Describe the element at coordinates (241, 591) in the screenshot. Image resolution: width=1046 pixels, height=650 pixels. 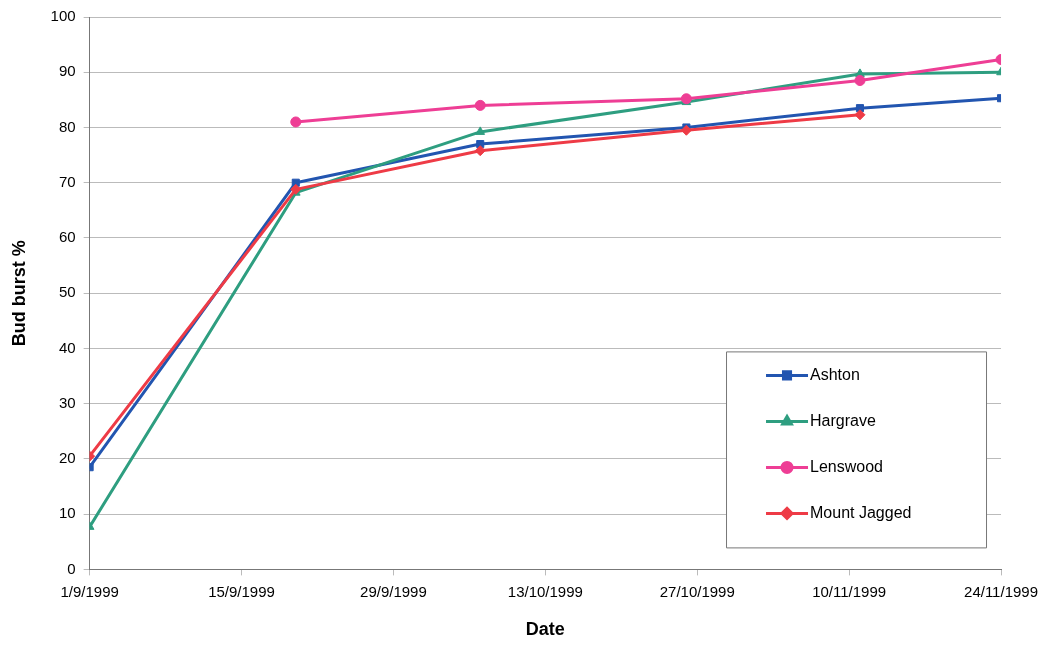
I see `x-tick-label: 15/9/1999` at that location.